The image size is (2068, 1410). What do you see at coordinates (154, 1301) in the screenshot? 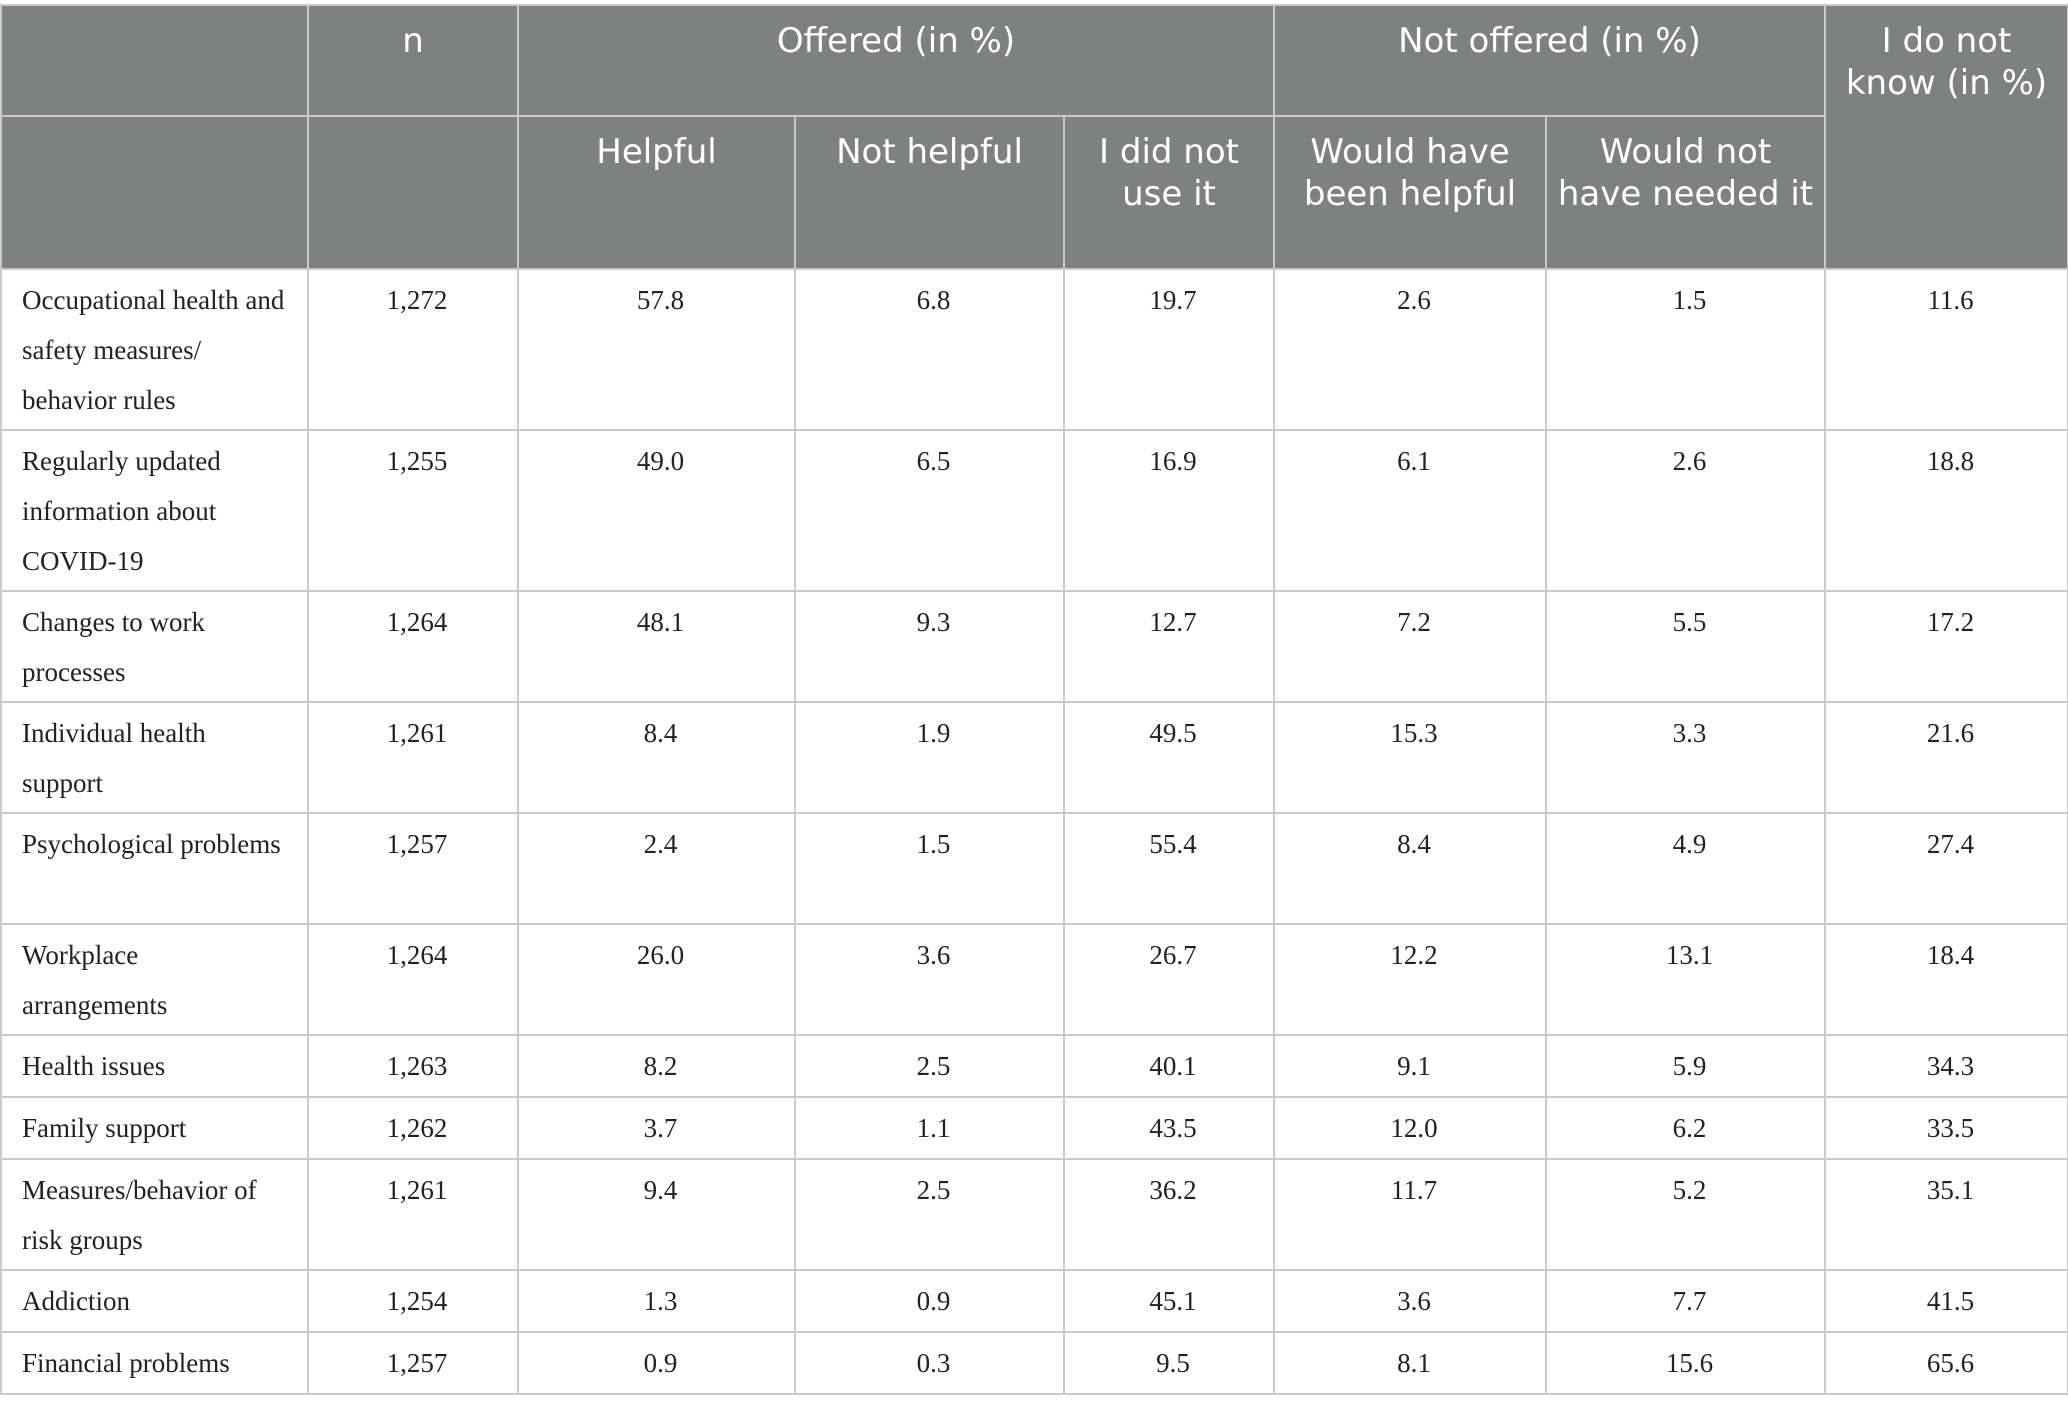
I see `row-label: Addiction` at bounding box center [154, 1301].